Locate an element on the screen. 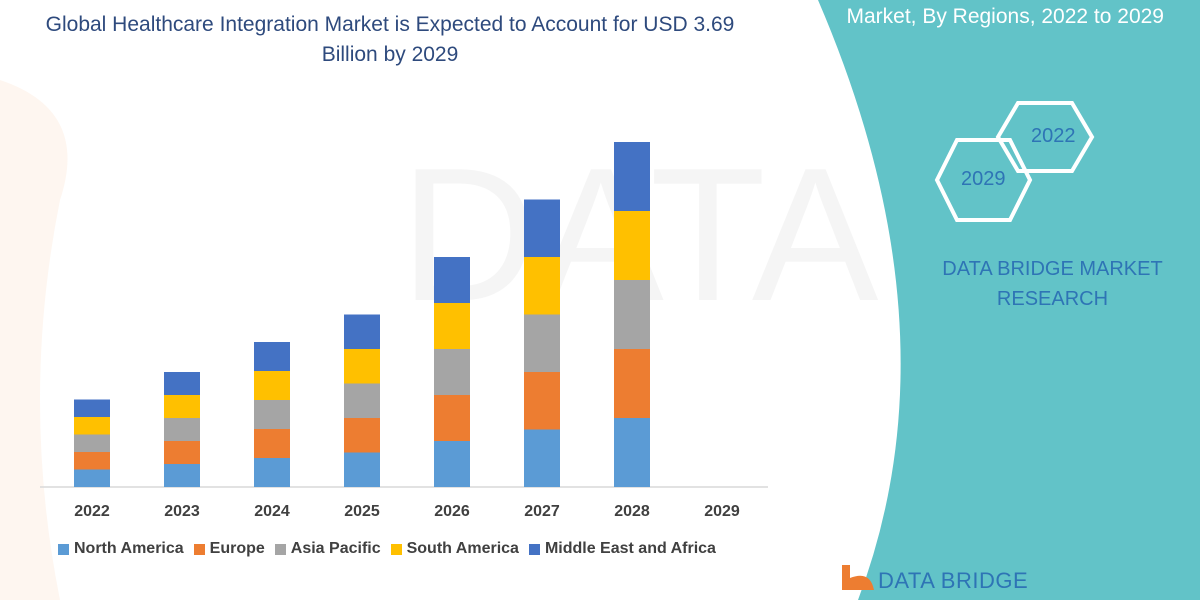  bar-2028-north-america is located at coordinates (632, 452).